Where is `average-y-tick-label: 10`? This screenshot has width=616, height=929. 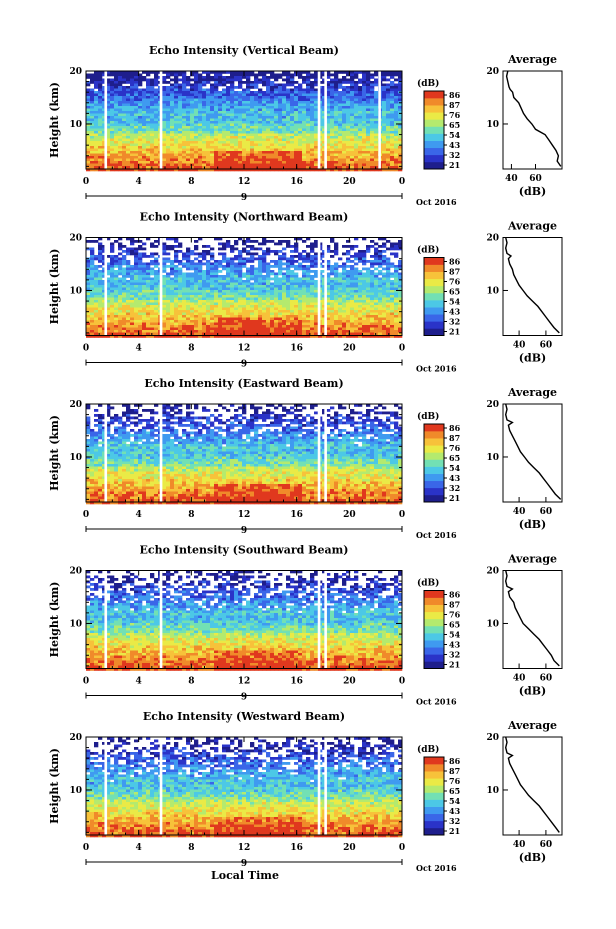
average-y-tick-label: 10 is located at coordinates (492, 791).